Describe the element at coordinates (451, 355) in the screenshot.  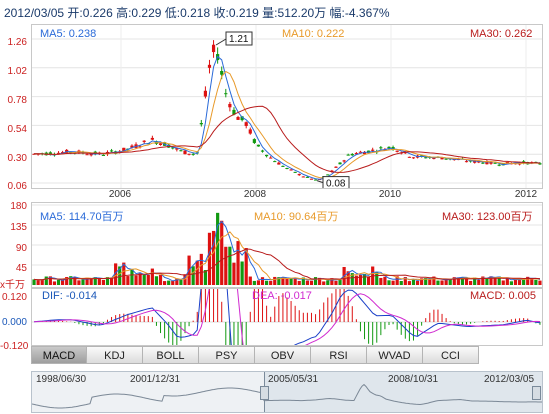
I see `tab-cci: CCI` at that location.